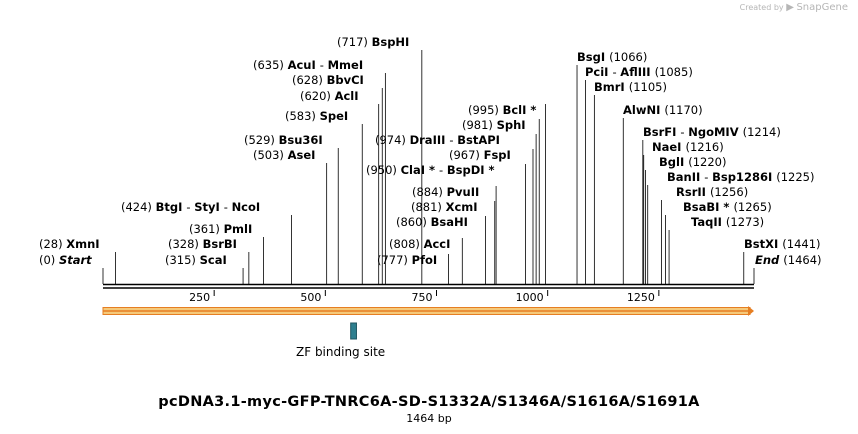  I want to click on mid-label-part: (808), so click(406, 244).